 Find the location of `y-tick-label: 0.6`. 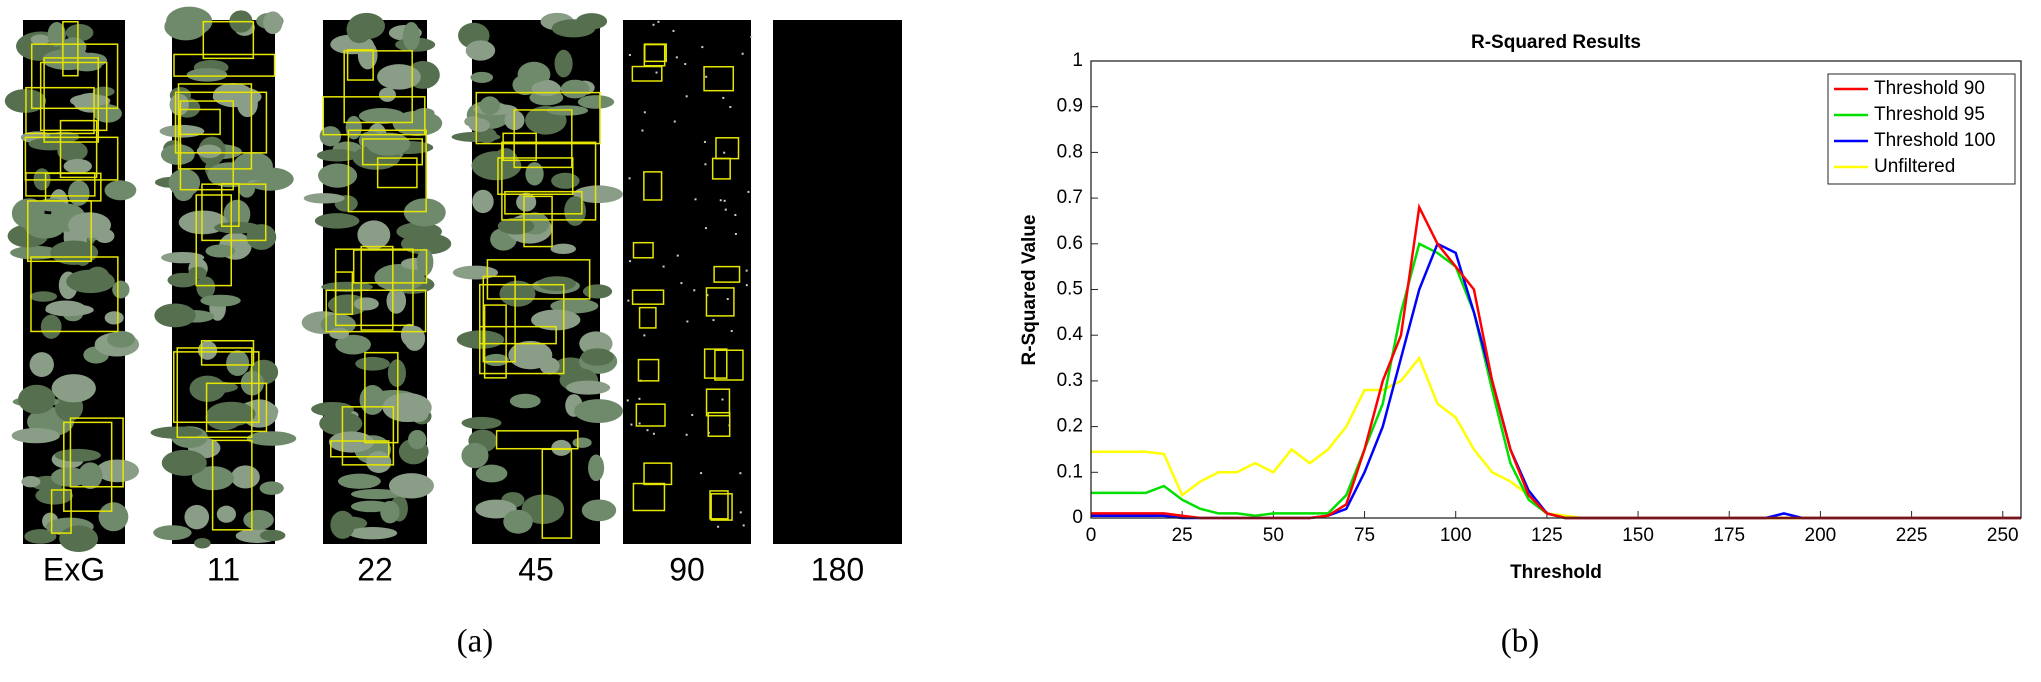

y-tick-label: 0.6 is located at coordinates (1070, 243).